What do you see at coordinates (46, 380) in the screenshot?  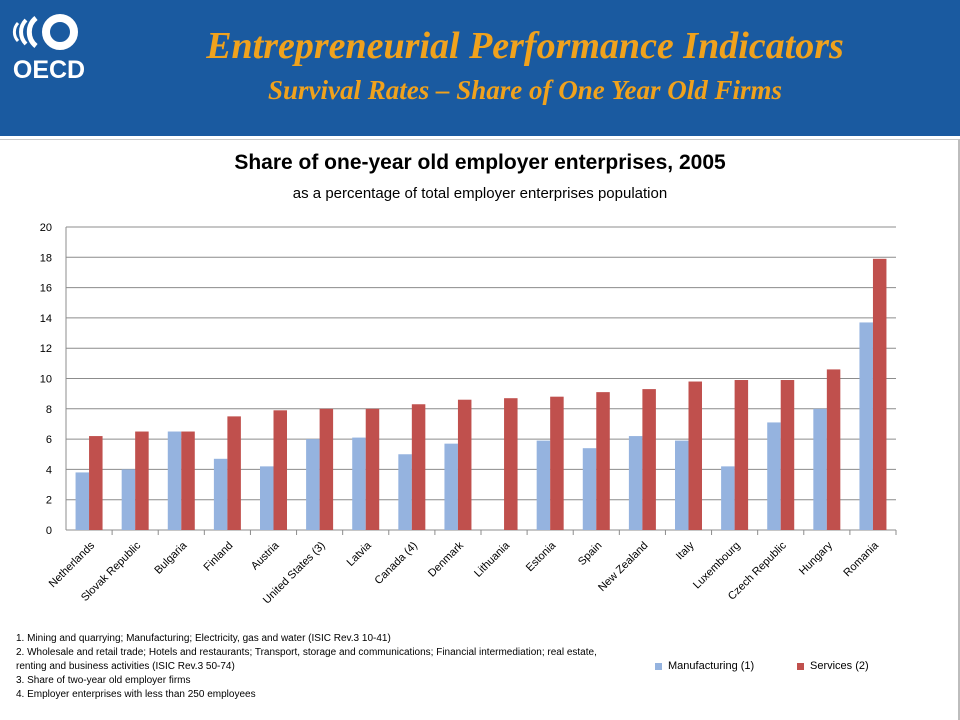 I see `y-tick-label: 10` at bounding box center [46, 380].